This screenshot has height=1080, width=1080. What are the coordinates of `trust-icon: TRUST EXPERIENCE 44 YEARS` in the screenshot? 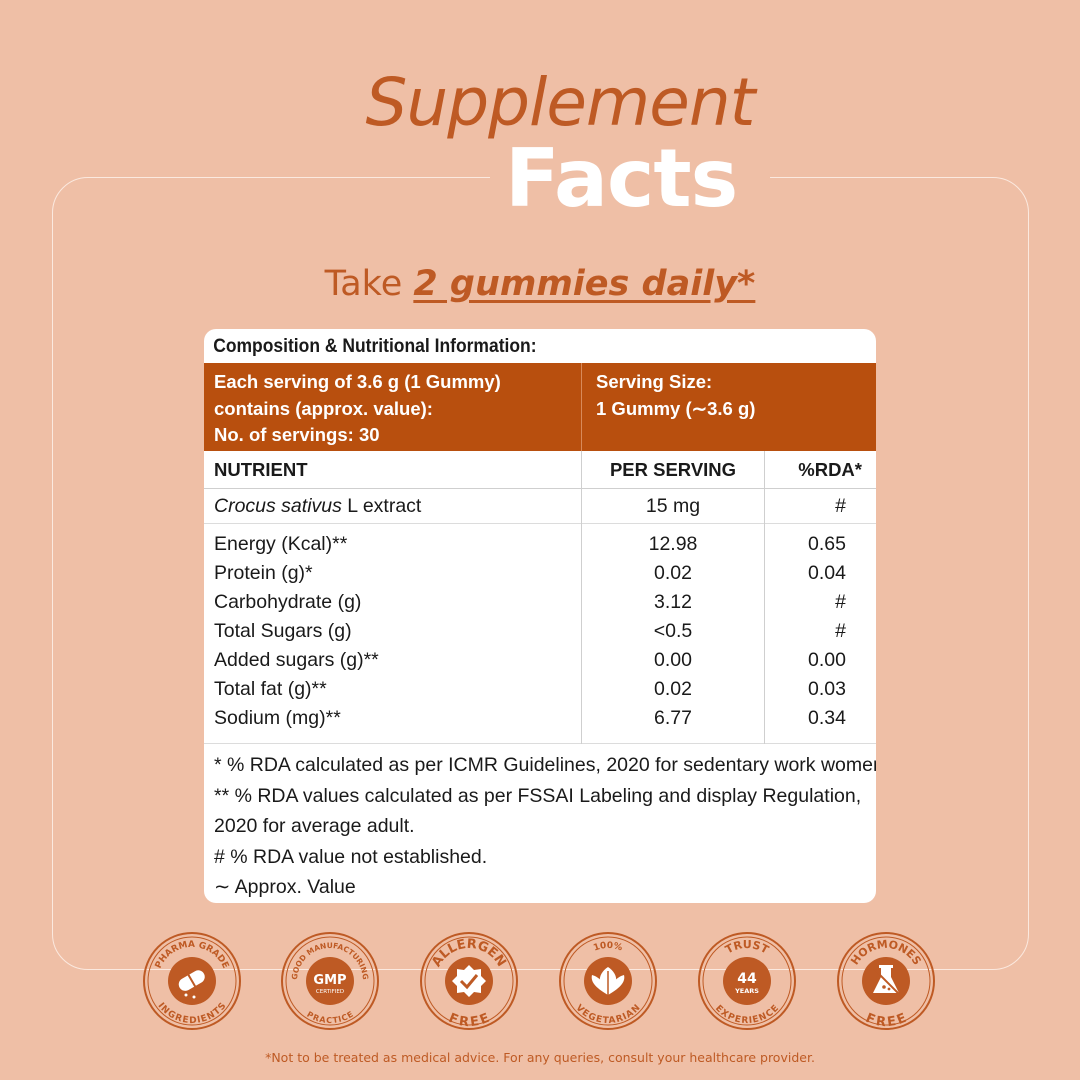 It's located at (747, 981).